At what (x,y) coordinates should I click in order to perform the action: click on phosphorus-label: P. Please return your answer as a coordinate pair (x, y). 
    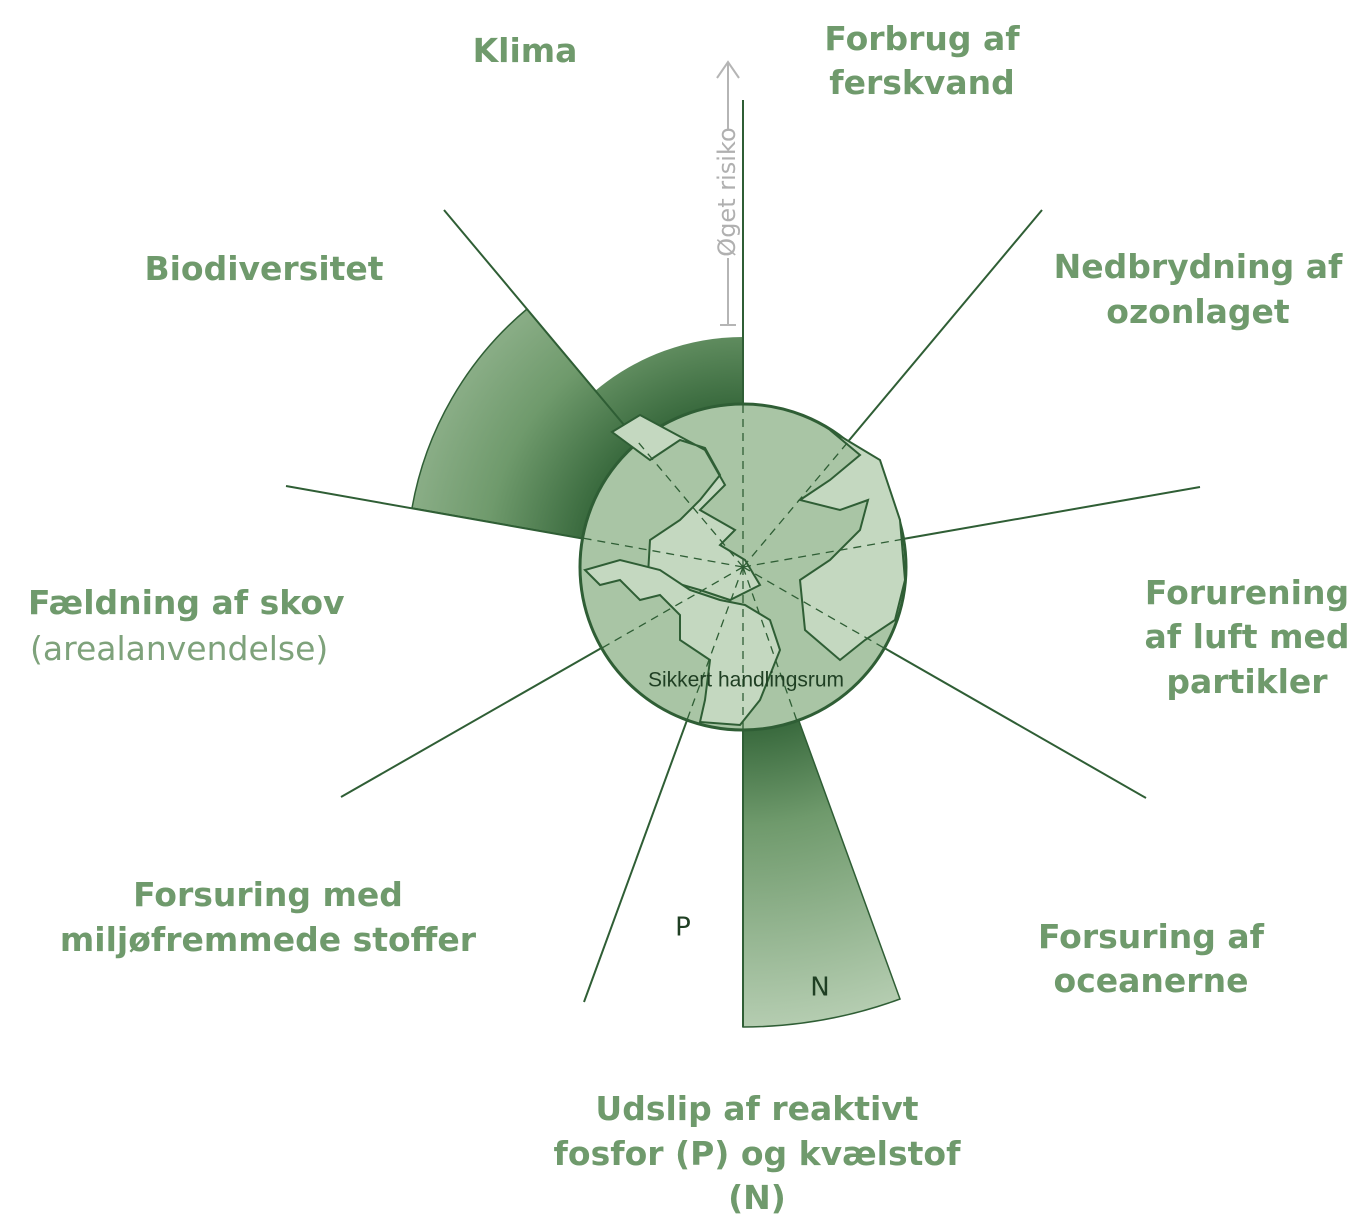
    Looking at the image, I should click on (683, 928).